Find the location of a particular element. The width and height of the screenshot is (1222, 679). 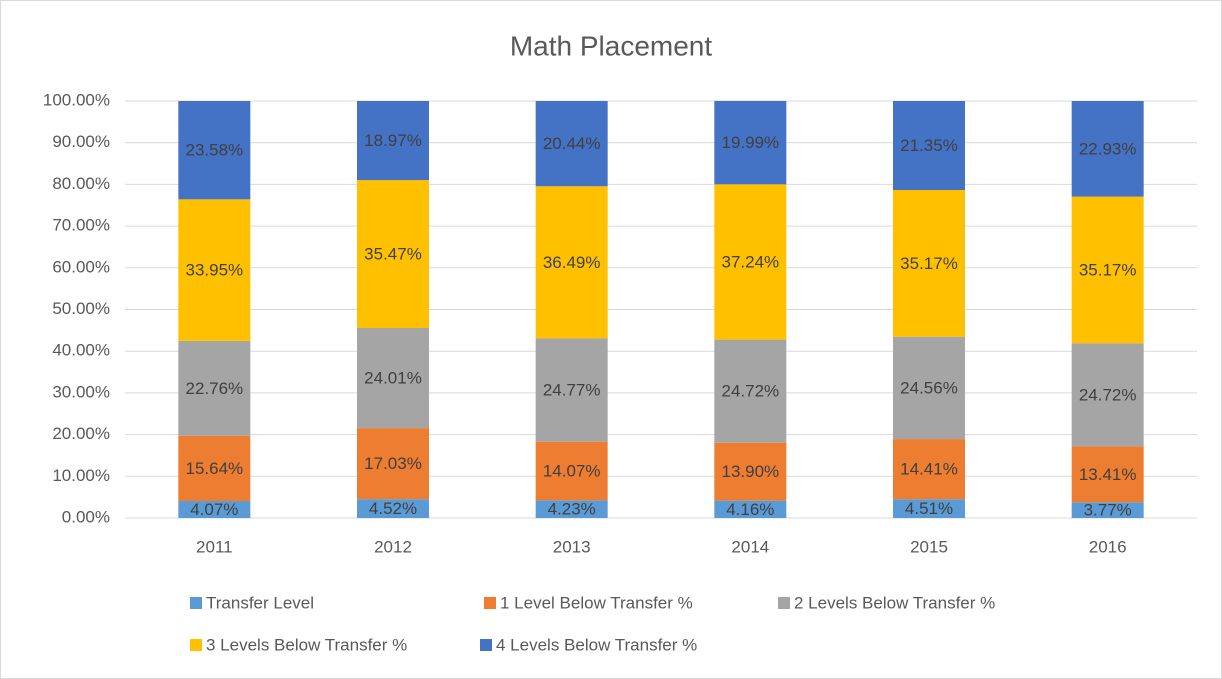

y-tick-label: 10.00% is located at coordinates (81, 475).